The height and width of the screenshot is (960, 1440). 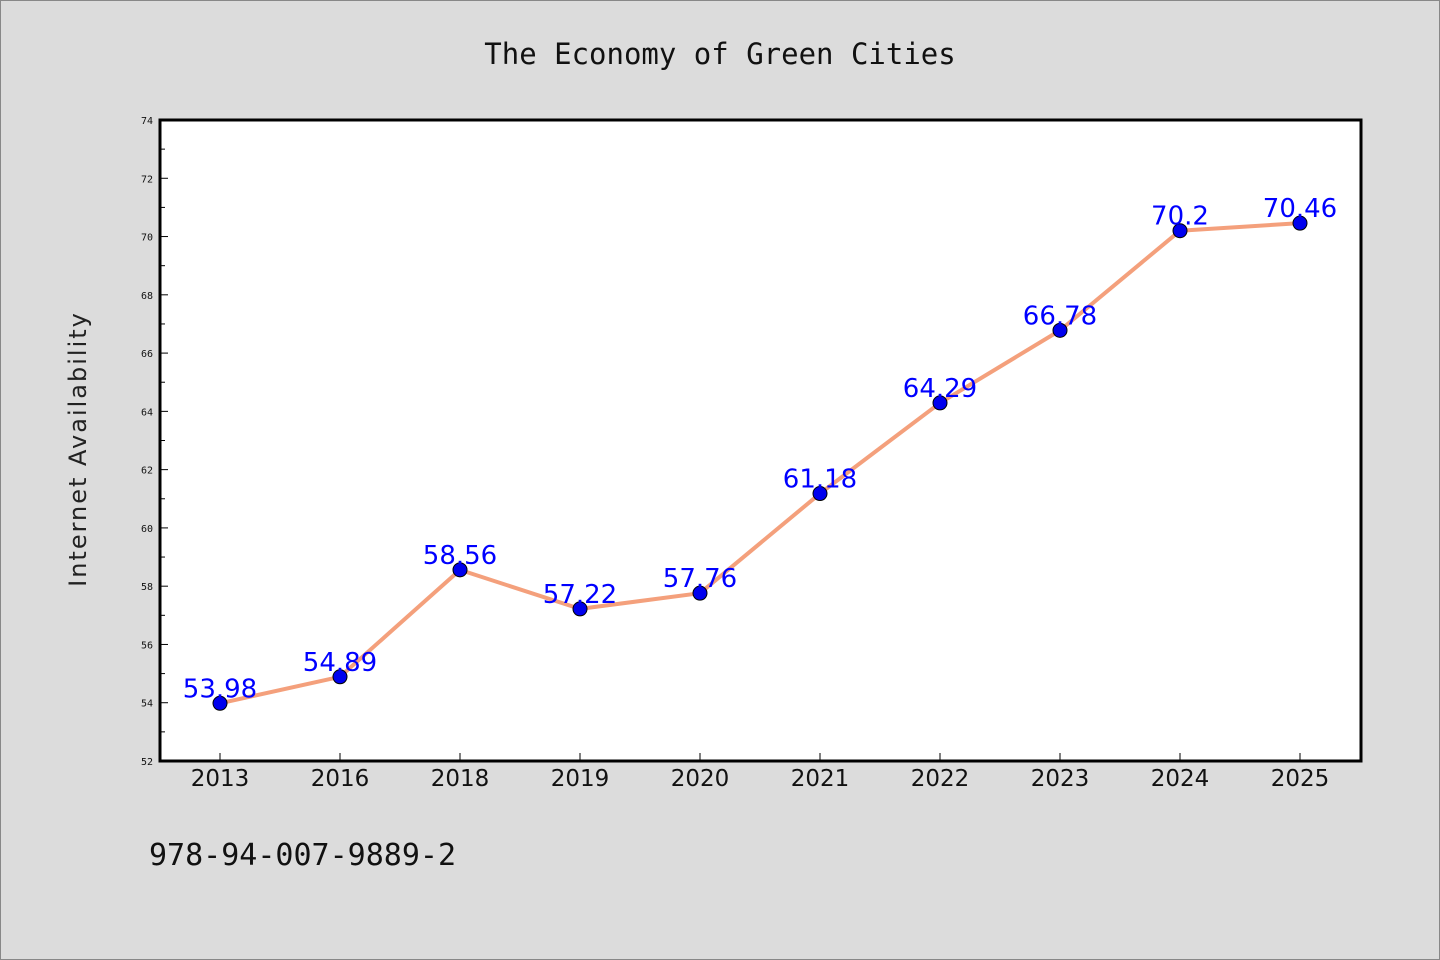 I want to click on data-label: 57.22, so click(x=580, y=595).